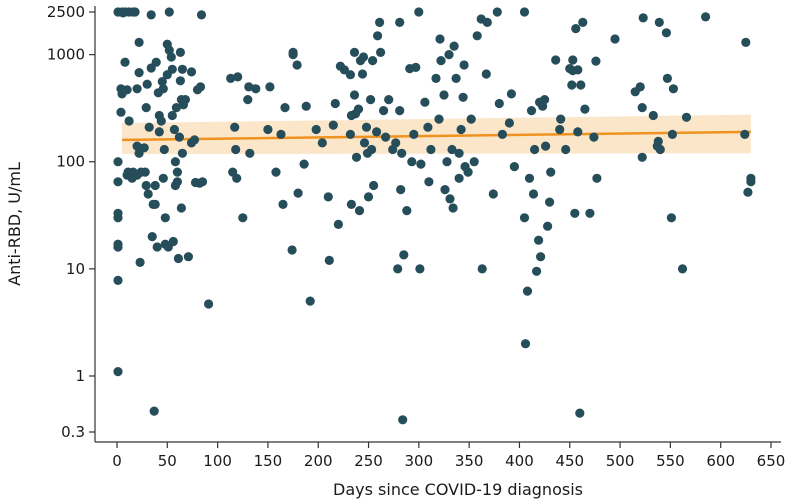 This screenshot has width=800, height=504. Describe the element at coordinates (167, 461) in the screenshot. I see `x-tick-label: 50` at that location.